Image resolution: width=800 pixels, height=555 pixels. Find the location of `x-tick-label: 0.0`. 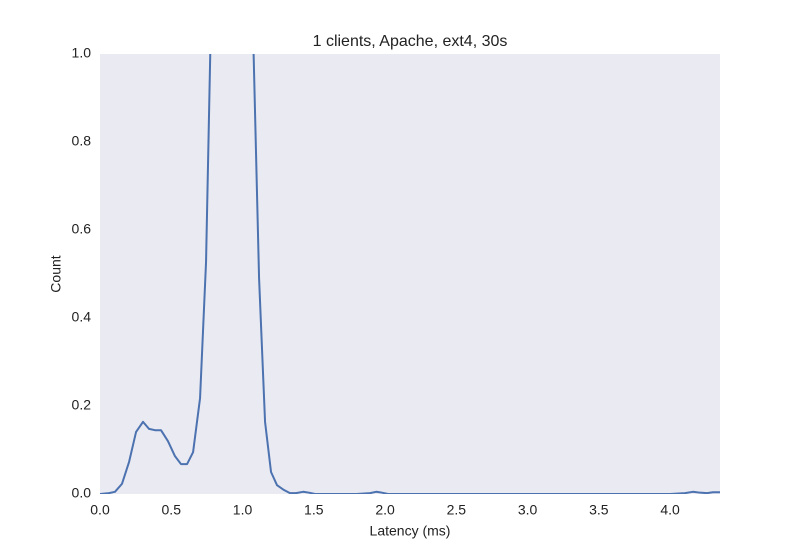

x-tick-label: 0.0 is located at coordinates (100, 510).